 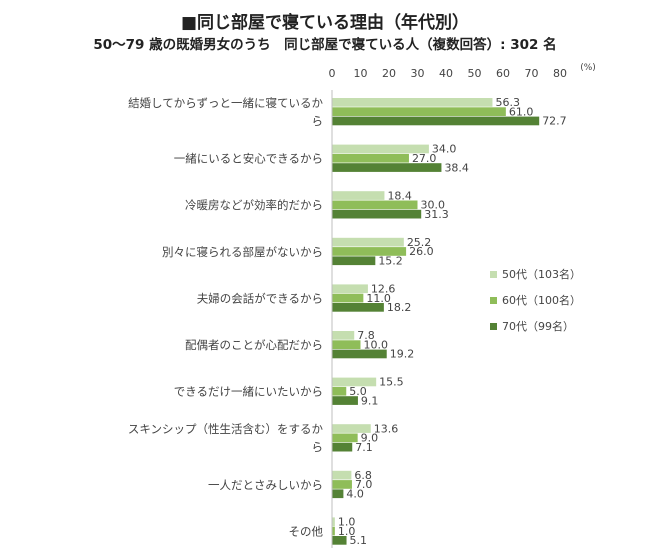 What do you see at coordinates (378, 298) in the screenshot?
I see `data-label: 11.0` at bounding box center [378, 298].